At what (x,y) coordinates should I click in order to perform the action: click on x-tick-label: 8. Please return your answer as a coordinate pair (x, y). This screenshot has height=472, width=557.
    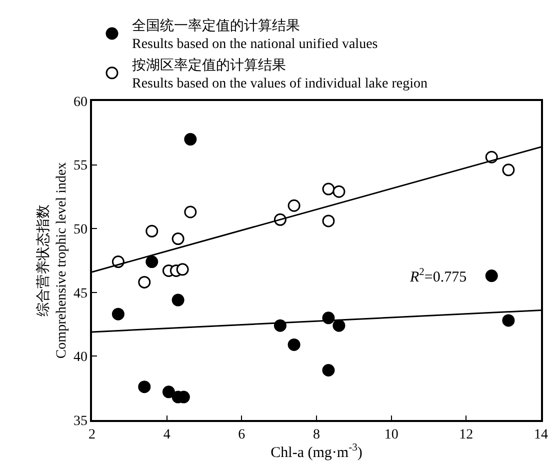
    Looking at the image, I should click on (316, 435).